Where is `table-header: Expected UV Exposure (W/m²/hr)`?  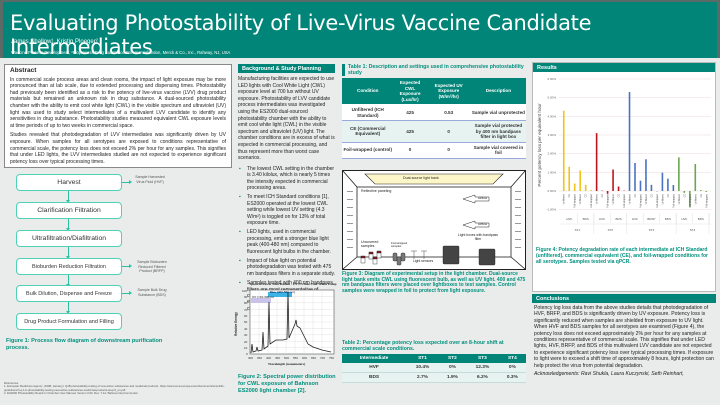 table-header: Expected UV Exposure (W/m²/hr) is located at coordinates (448, 91).